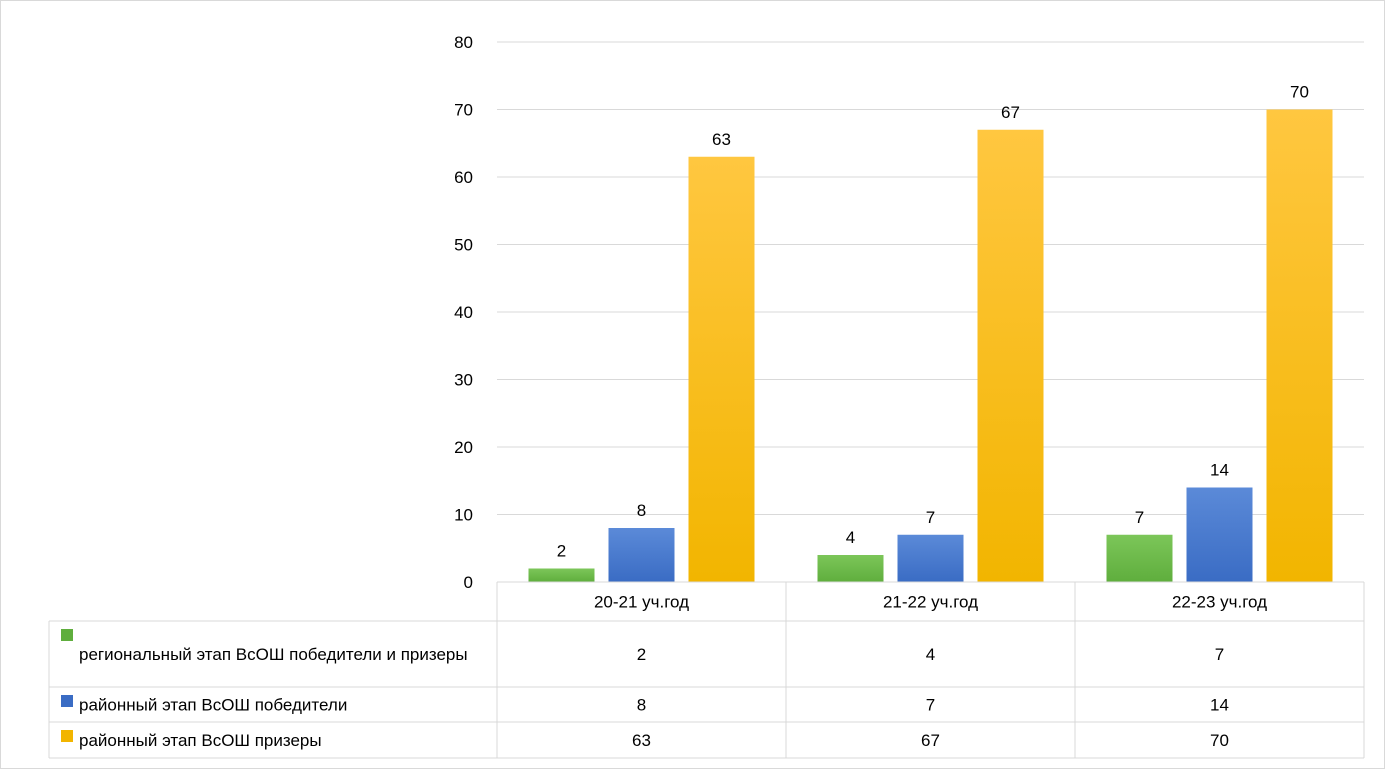  I want to click on x-tick-label: 21-22 уч.год, so click(930, 602).